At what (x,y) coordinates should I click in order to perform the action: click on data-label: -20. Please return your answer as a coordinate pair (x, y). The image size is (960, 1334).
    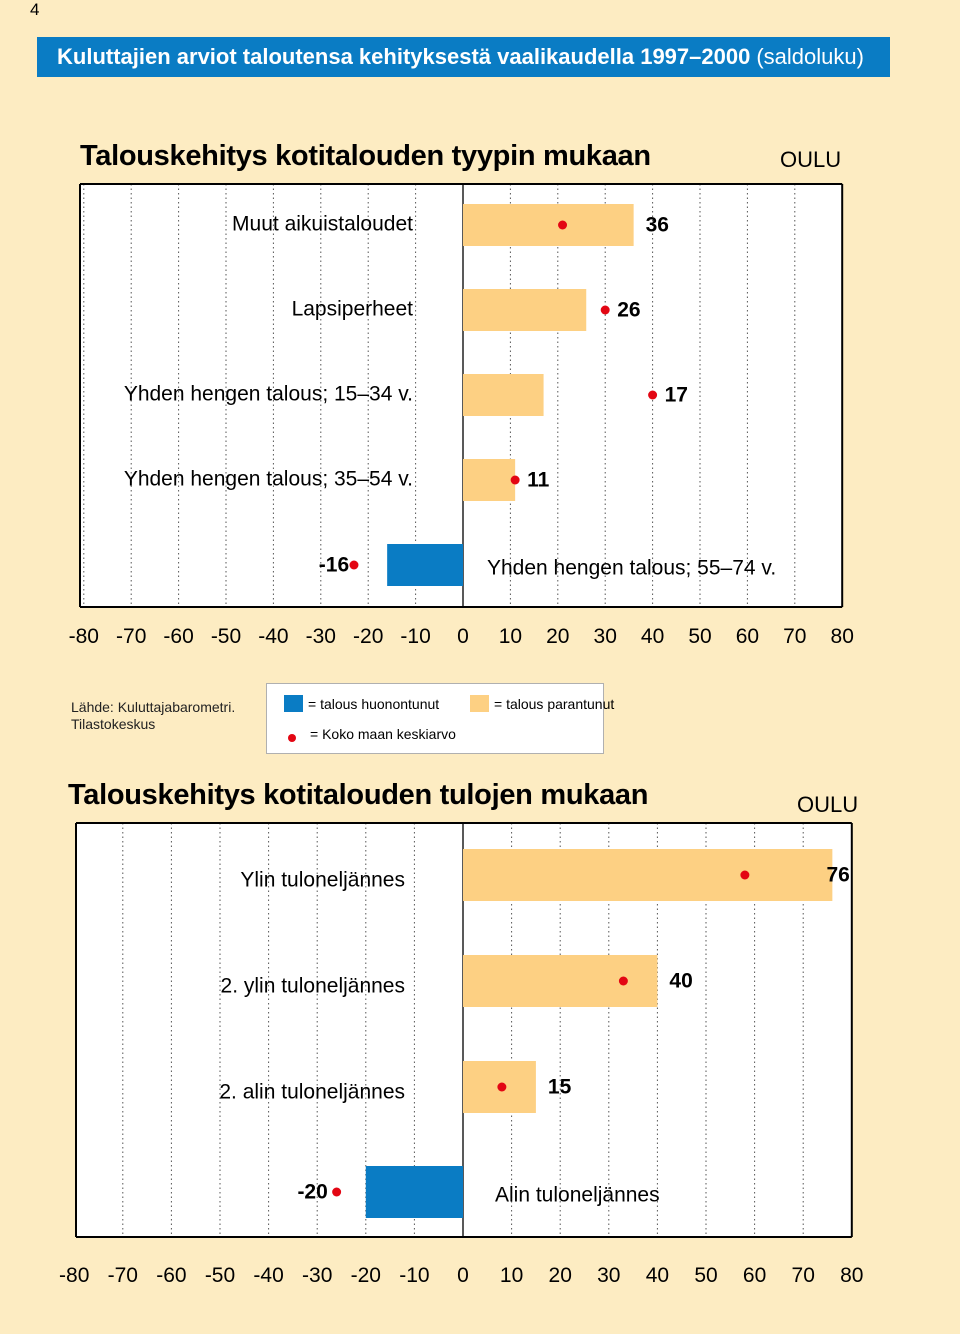
    Looking at the image, I should click on (312, 1192).